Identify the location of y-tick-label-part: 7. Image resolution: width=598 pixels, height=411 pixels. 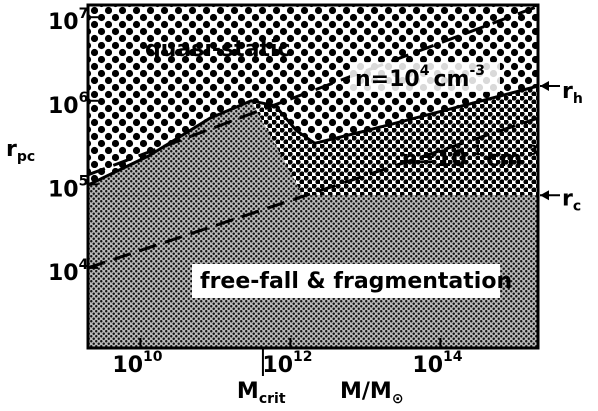
(84, 14).